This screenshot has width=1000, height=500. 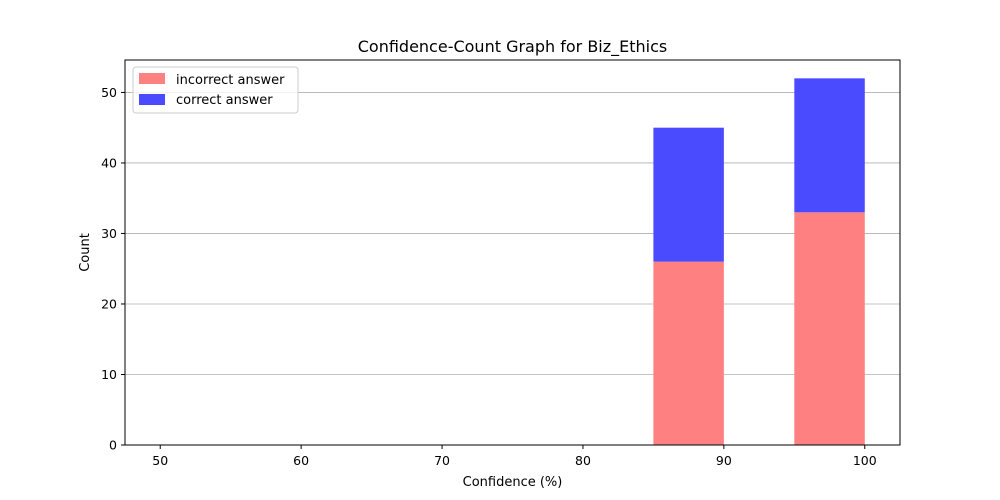 What do you see at coordinates (109, 92) in the screenshot?
I see `y-tick-label: 50` at bounding box center [109, 92].